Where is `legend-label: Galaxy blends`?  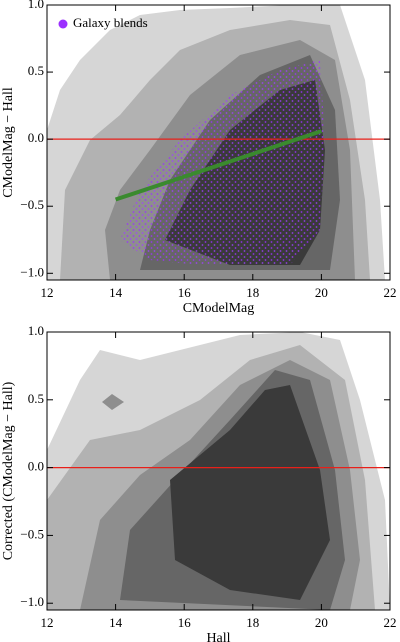
legend-label: Galaxy blends is located at coordinates (110, 22).